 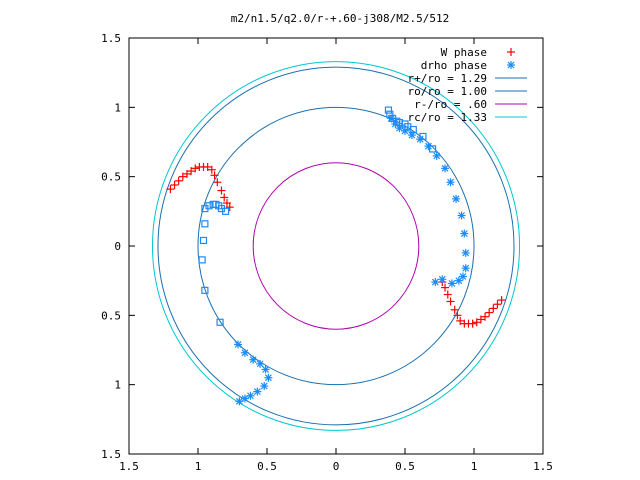 I want to click on circle-0.6, so click(x=336, y=246).